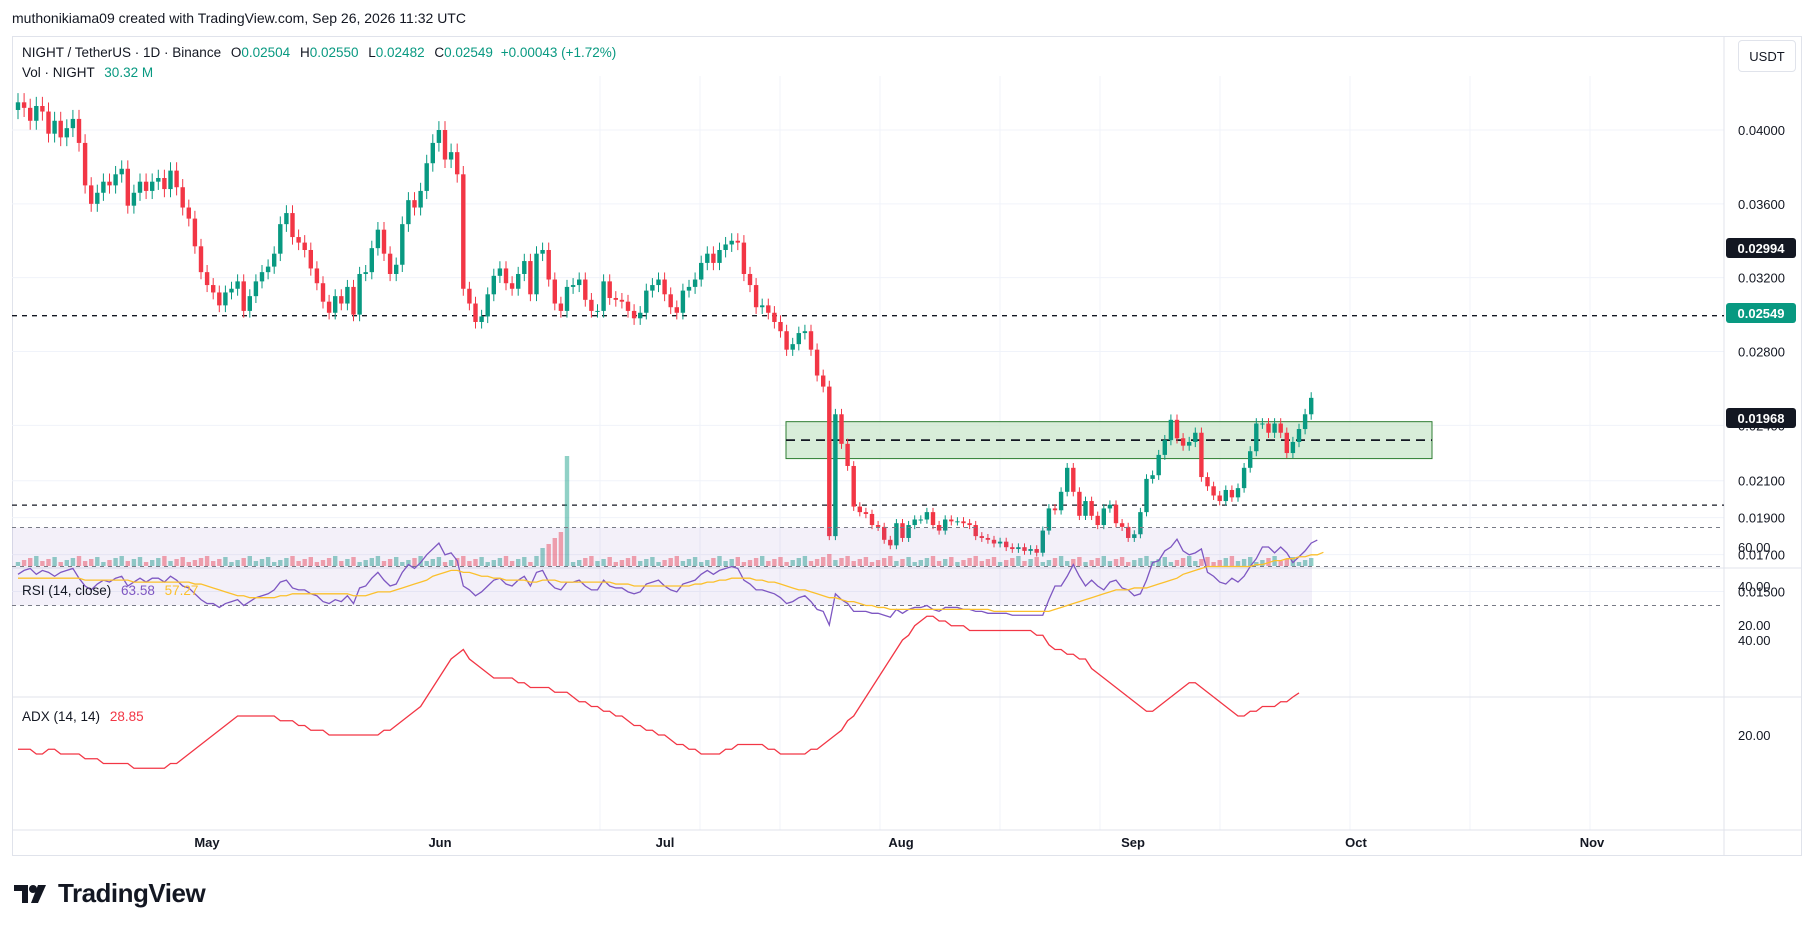 The height and width of the screenshot is (930, 1814). What do you see at coordinates (1592, 842) in the screenshot?
I see `time-axis-tick: Nov` at bounding box center [1592, 842].